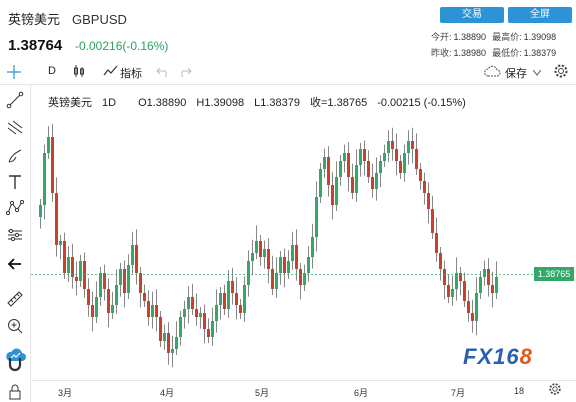  I want to click on price-change: -0.00216(-0.16%), so click(122, 46).